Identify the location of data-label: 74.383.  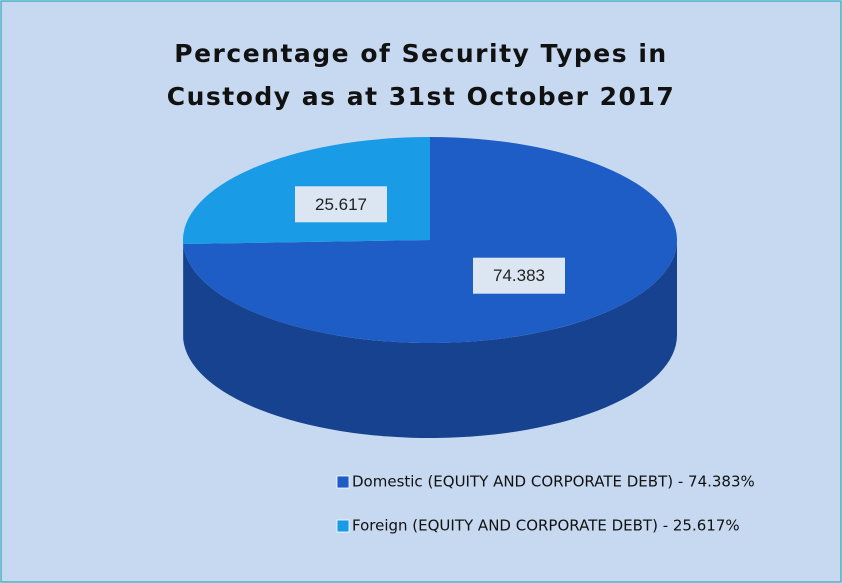
(519, 275).